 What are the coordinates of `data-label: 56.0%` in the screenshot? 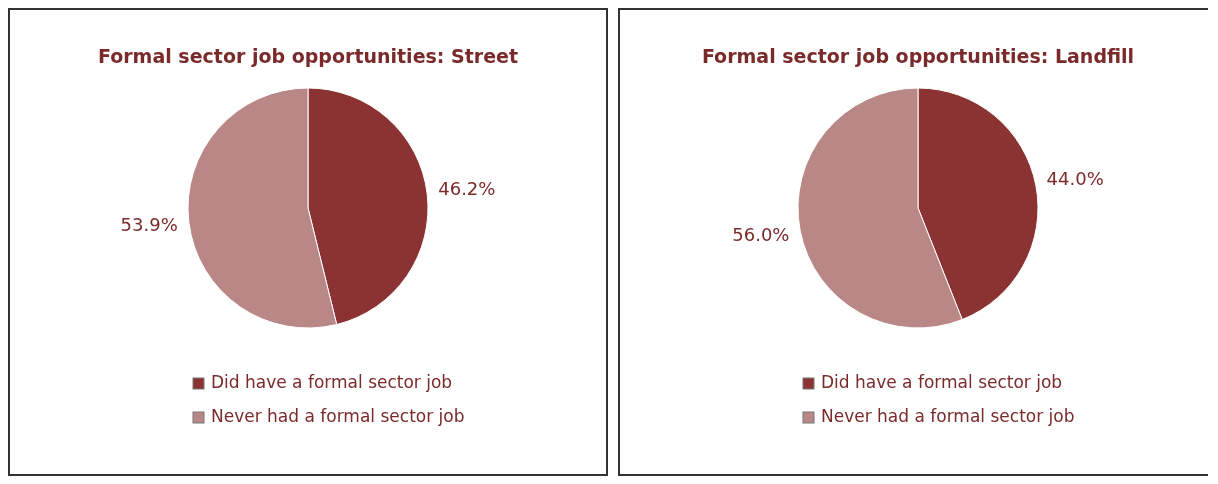 It's located at (761, 235).